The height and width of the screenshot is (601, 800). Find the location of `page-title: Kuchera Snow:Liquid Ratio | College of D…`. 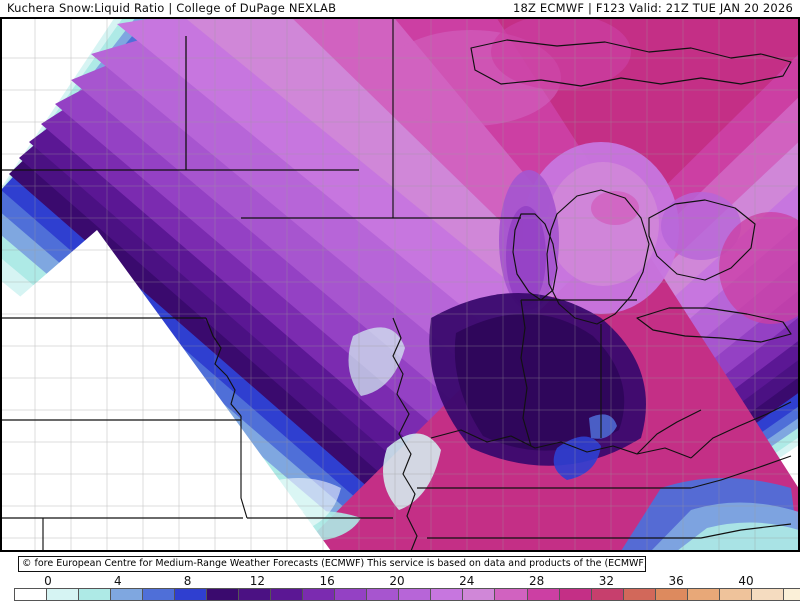

page-title: Kuchera Snow:Liquid Ratio | College of D… is located at coordinates (172, 8).